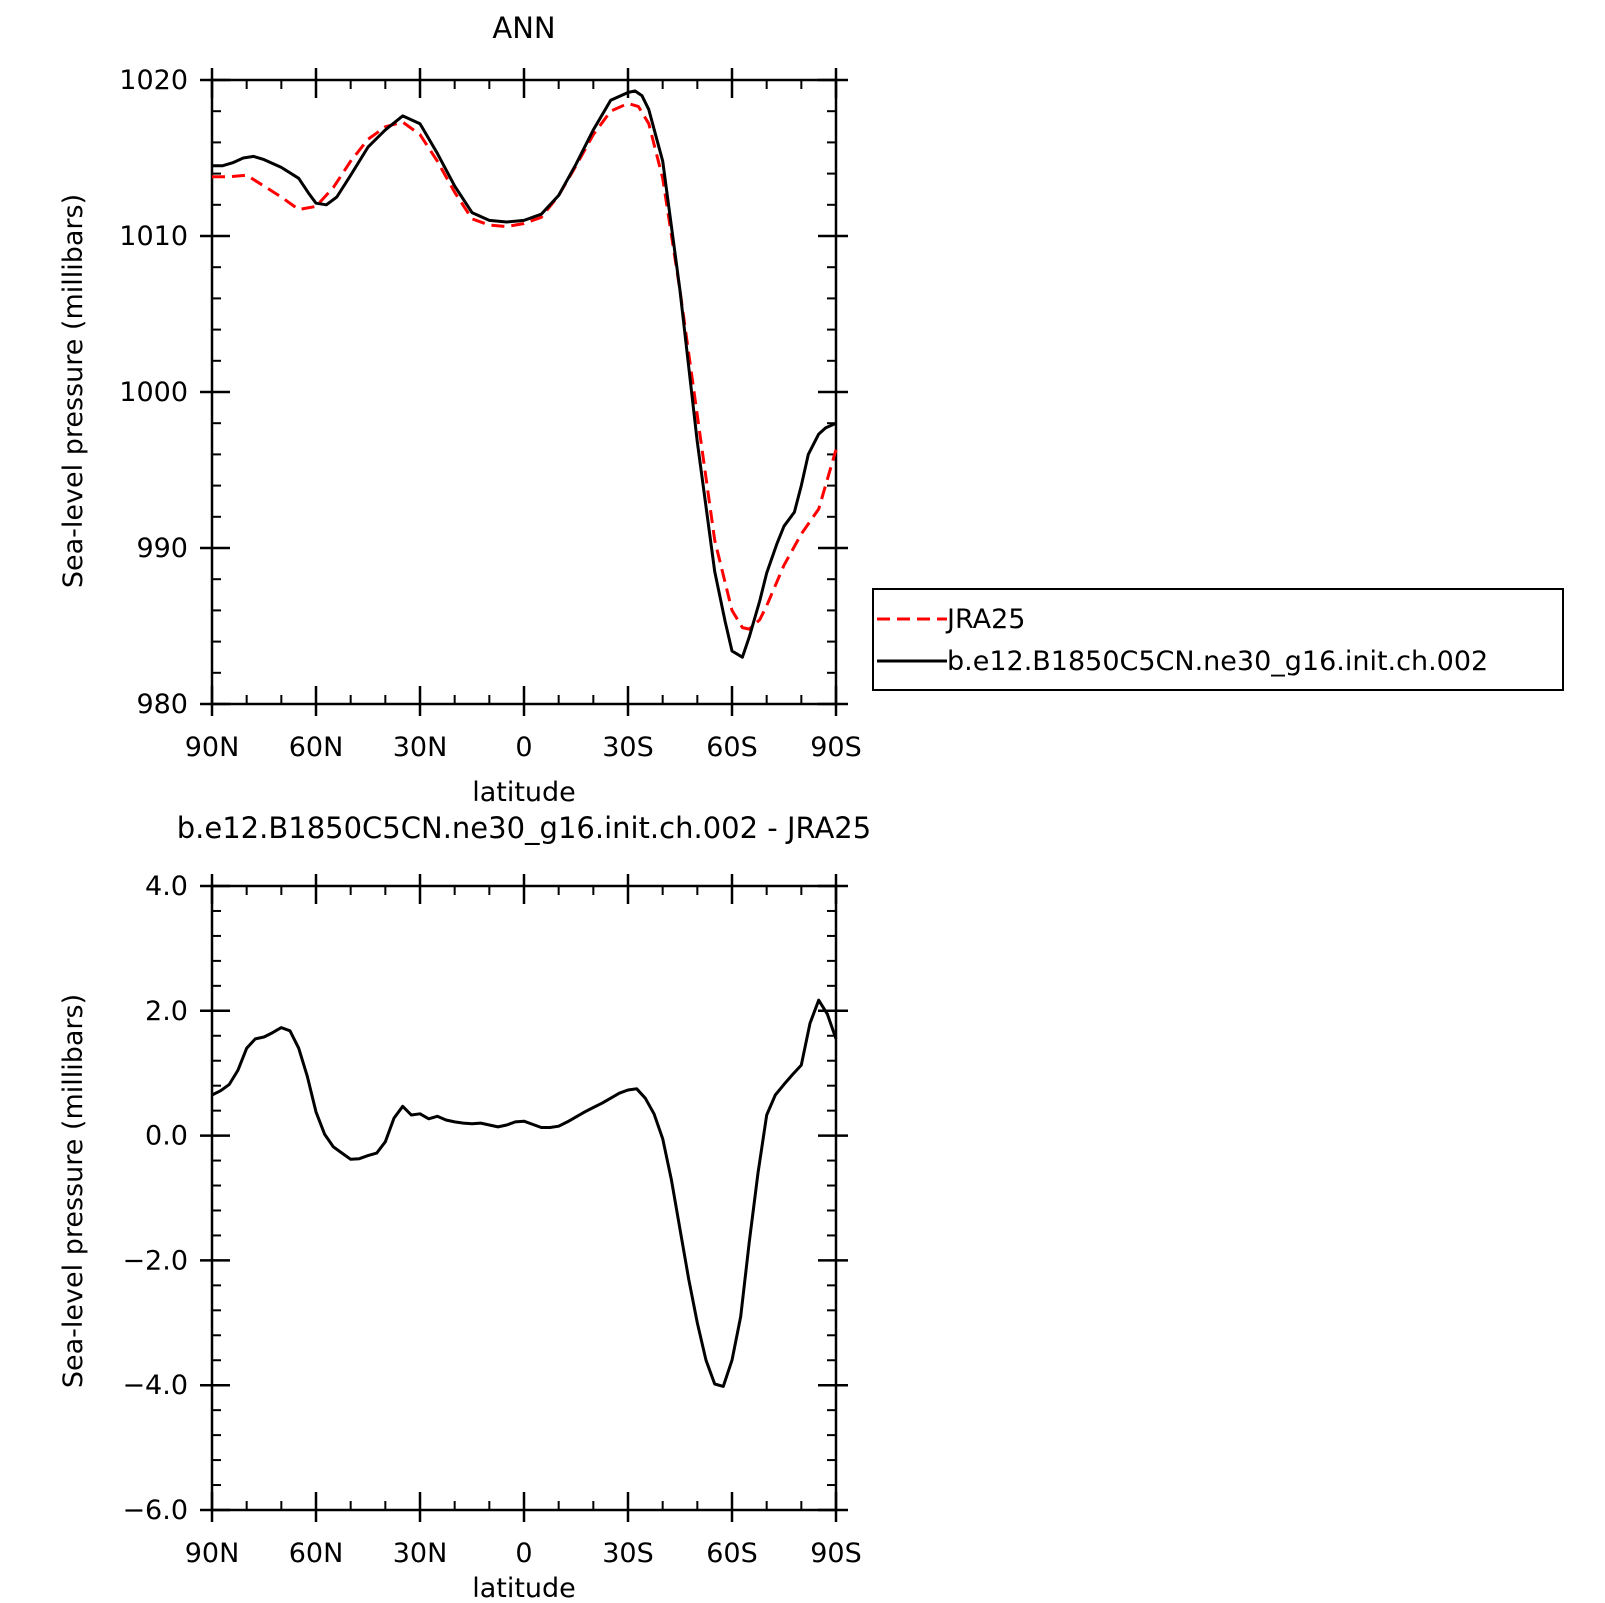 The width and height of the screenshot is (1605, 1603). I want to click on bottom-x-tick-label: 60N, so click(316, 1553).